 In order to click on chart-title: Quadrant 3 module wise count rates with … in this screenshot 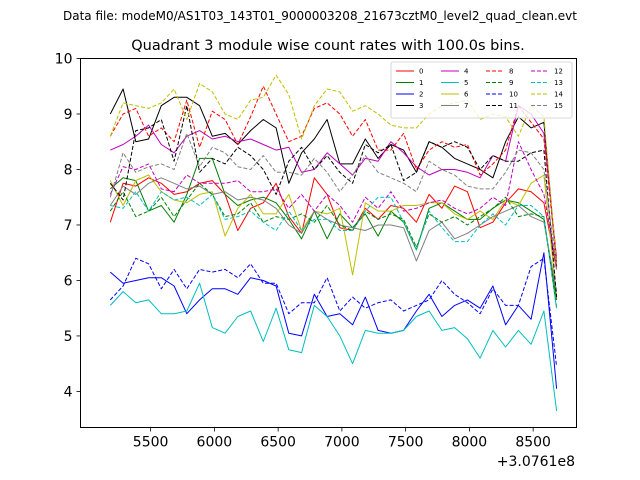, I will do `click(328, 46)`.